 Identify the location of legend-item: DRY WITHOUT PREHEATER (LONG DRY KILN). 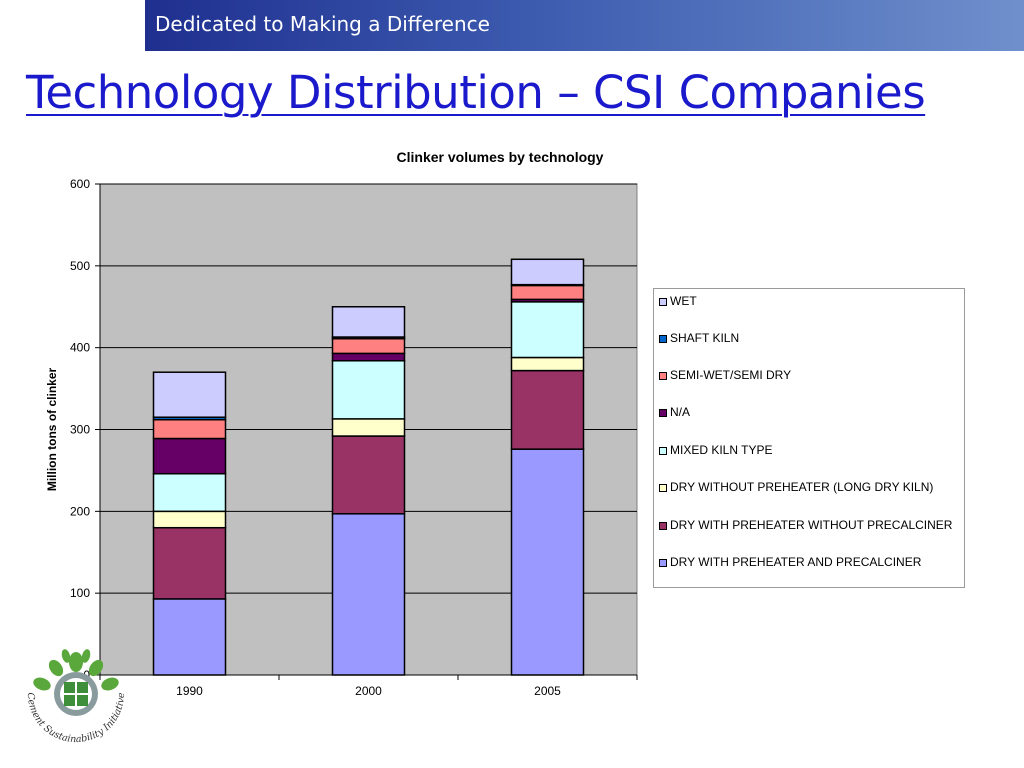
(808, 487).